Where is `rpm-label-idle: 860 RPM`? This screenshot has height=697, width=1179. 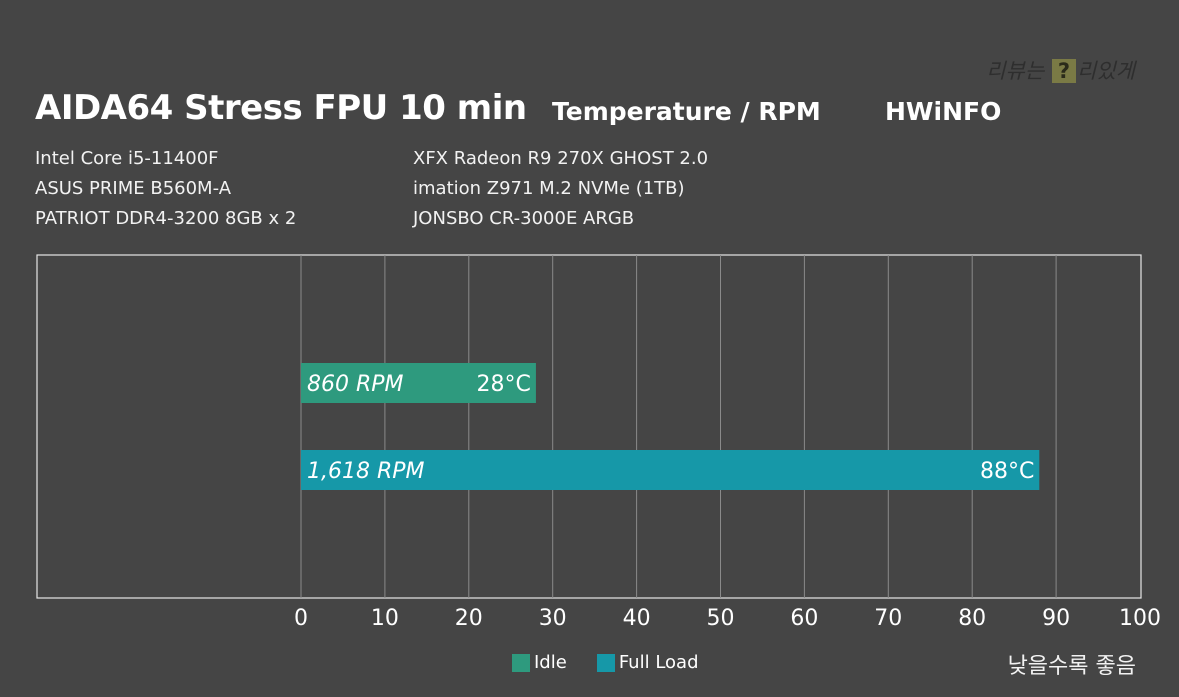
rpm-label-idle: 860 RPM is located at coordinates (355, 384).